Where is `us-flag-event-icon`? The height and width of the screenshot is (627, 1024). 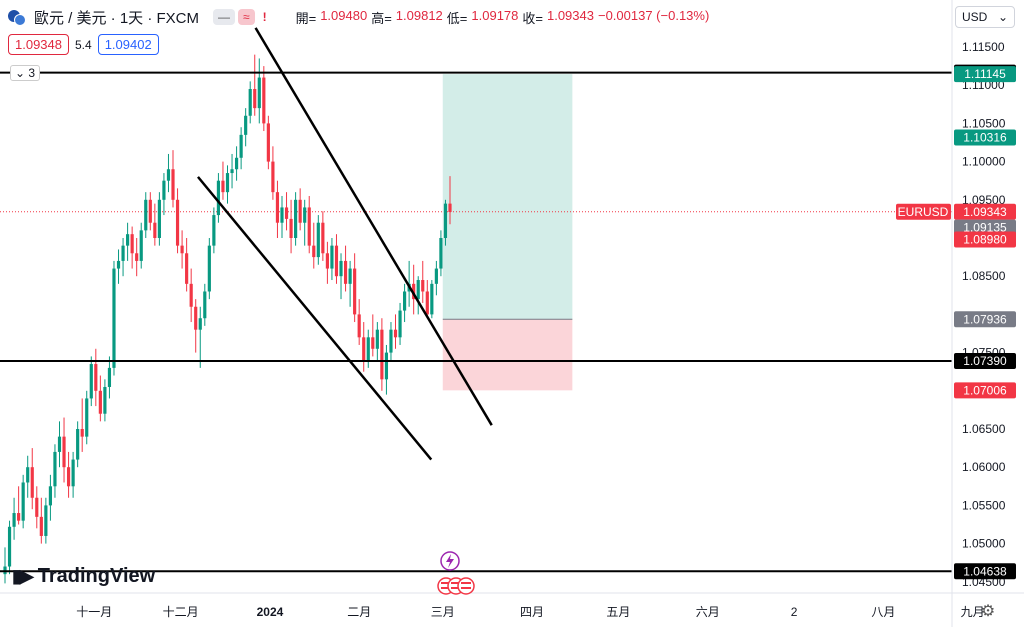 us-flag-event-icon is located at coordinates (466, 586).